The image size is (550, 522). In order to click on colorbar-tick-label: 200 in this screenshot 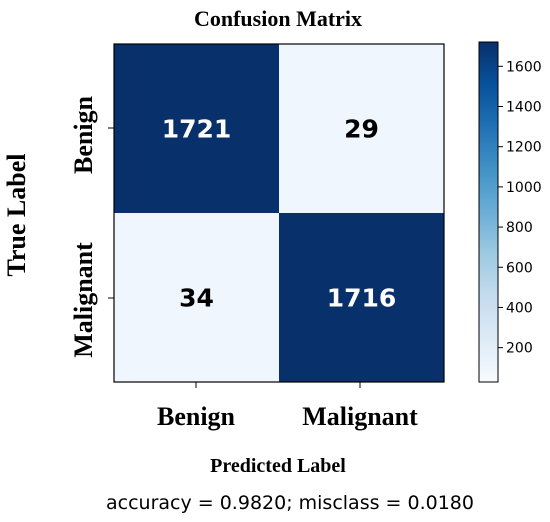, I will do `click(519, 349)`.